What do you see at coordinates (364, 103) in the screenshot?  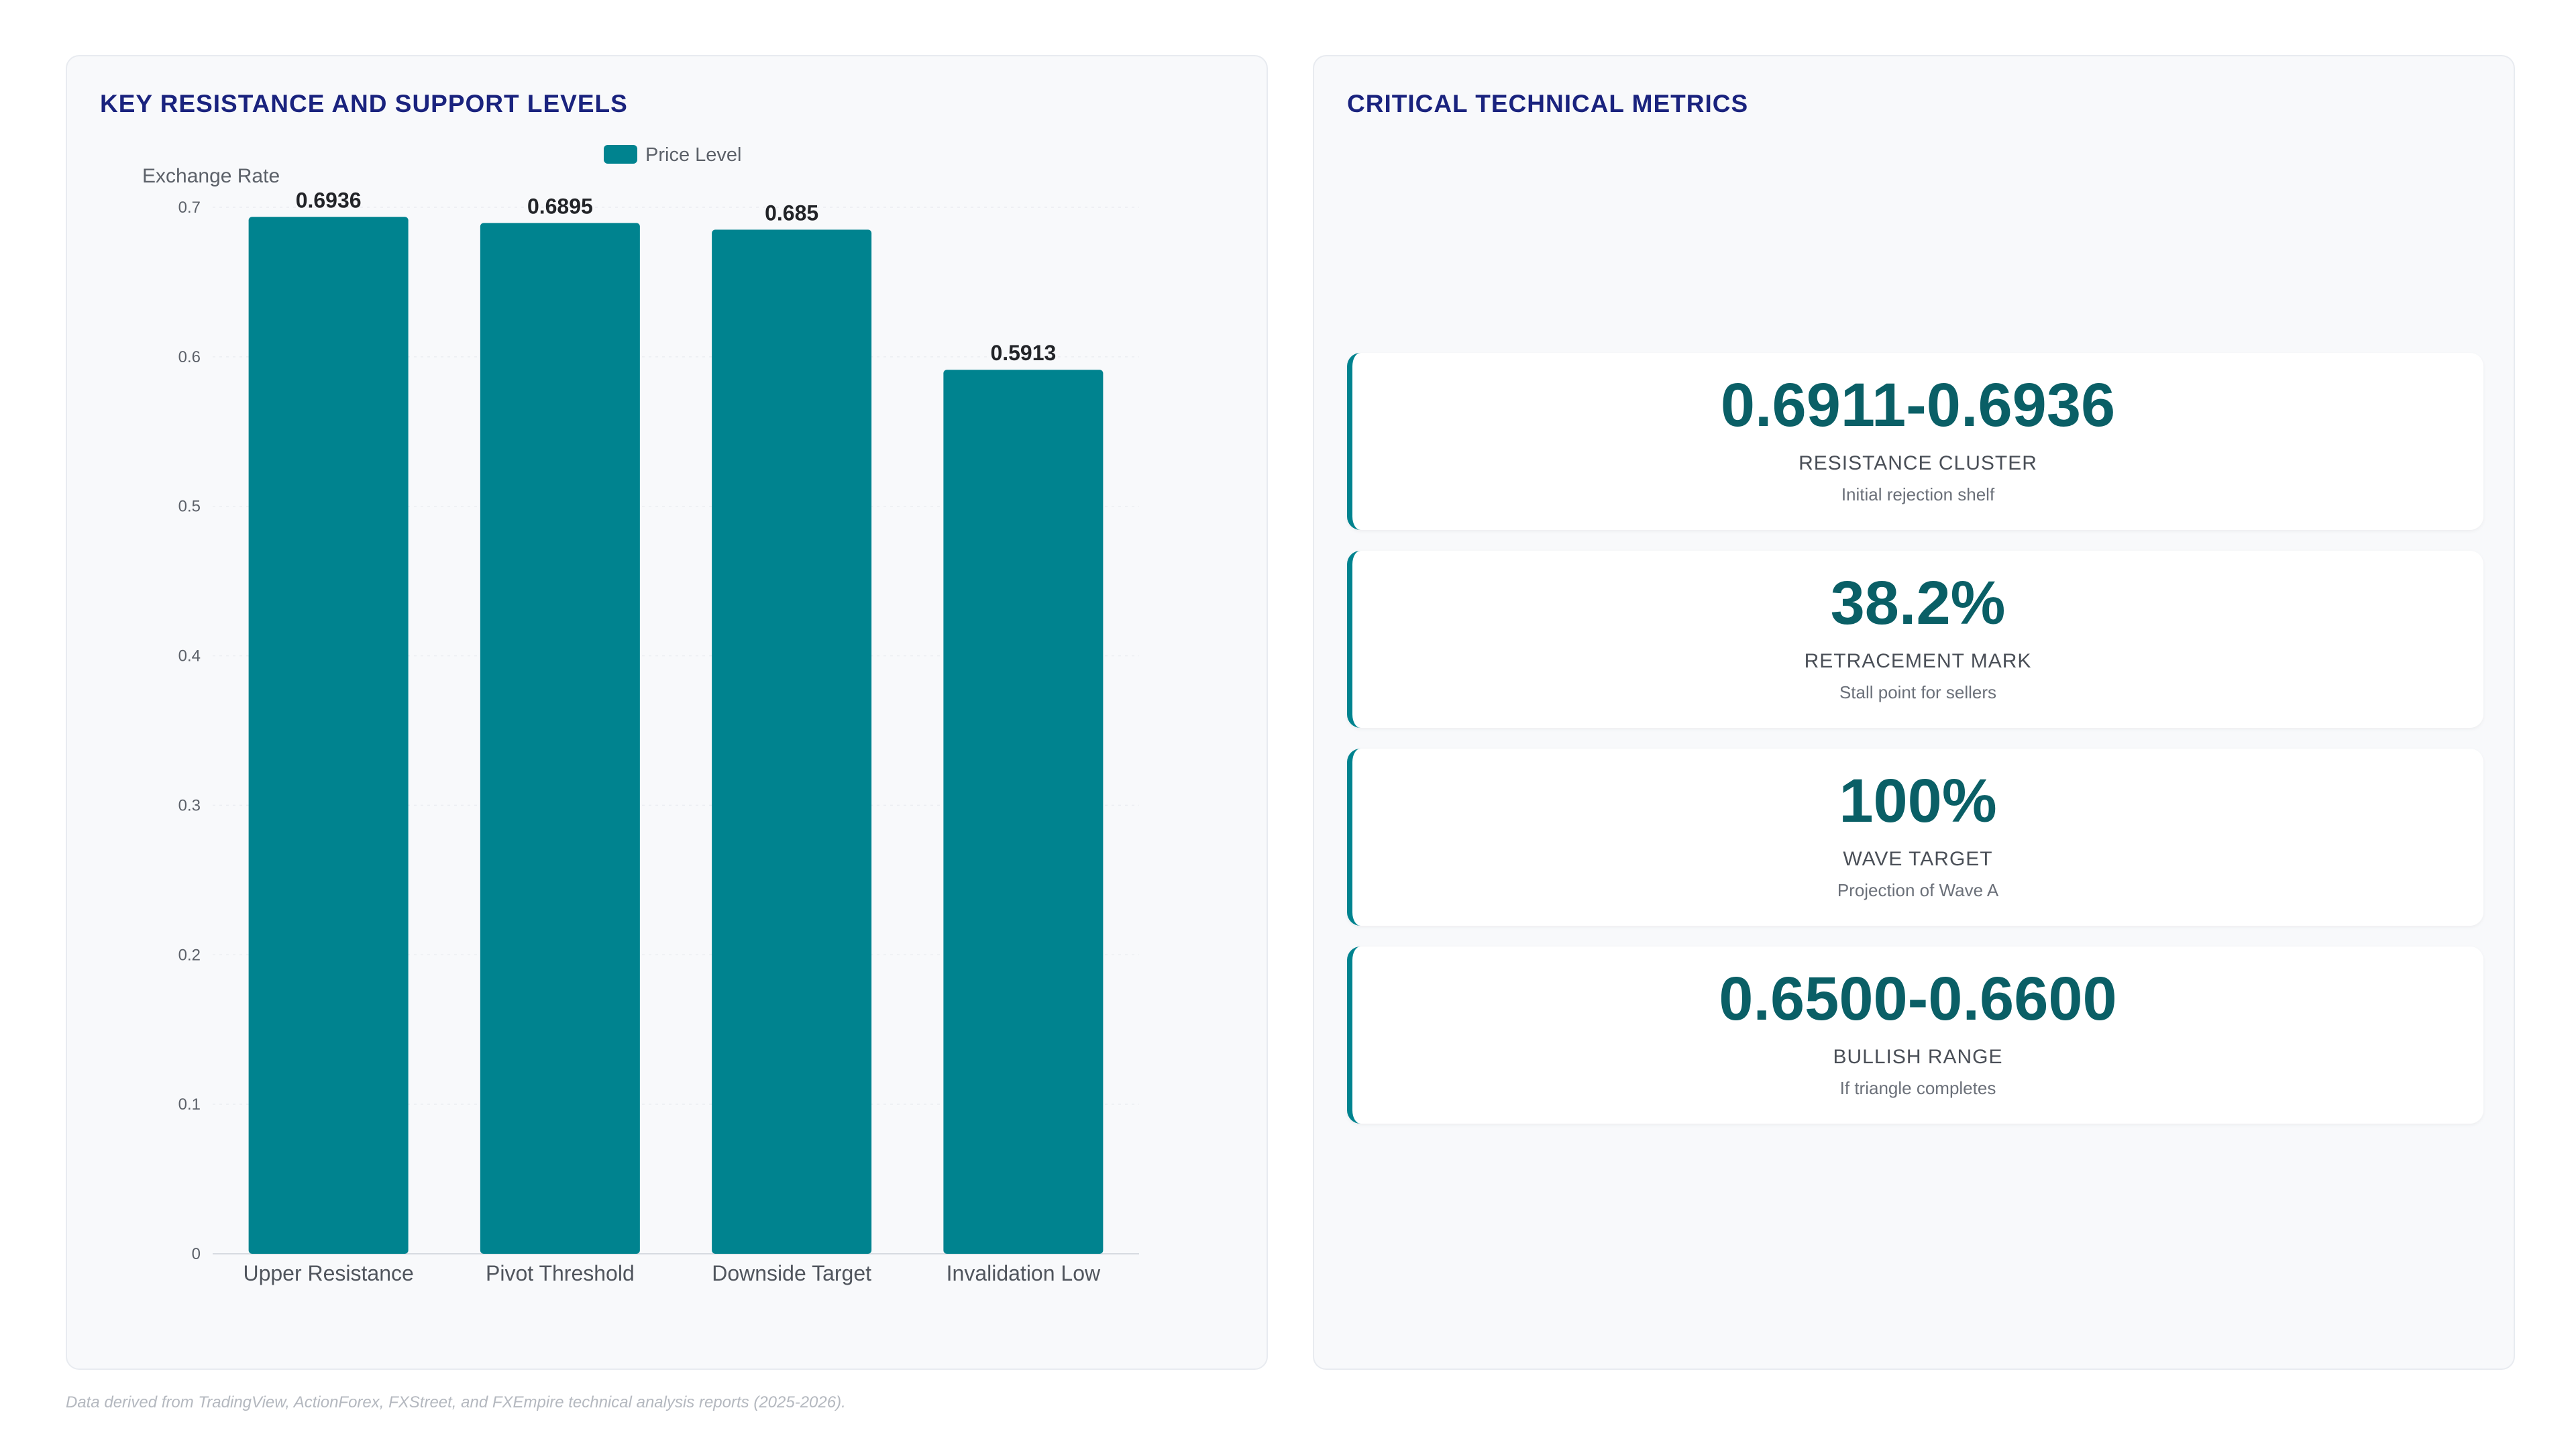 I see `chart-title: KEY RESISTANCE AND SUPPORT LEVELS` at bounding box center [364, 103].